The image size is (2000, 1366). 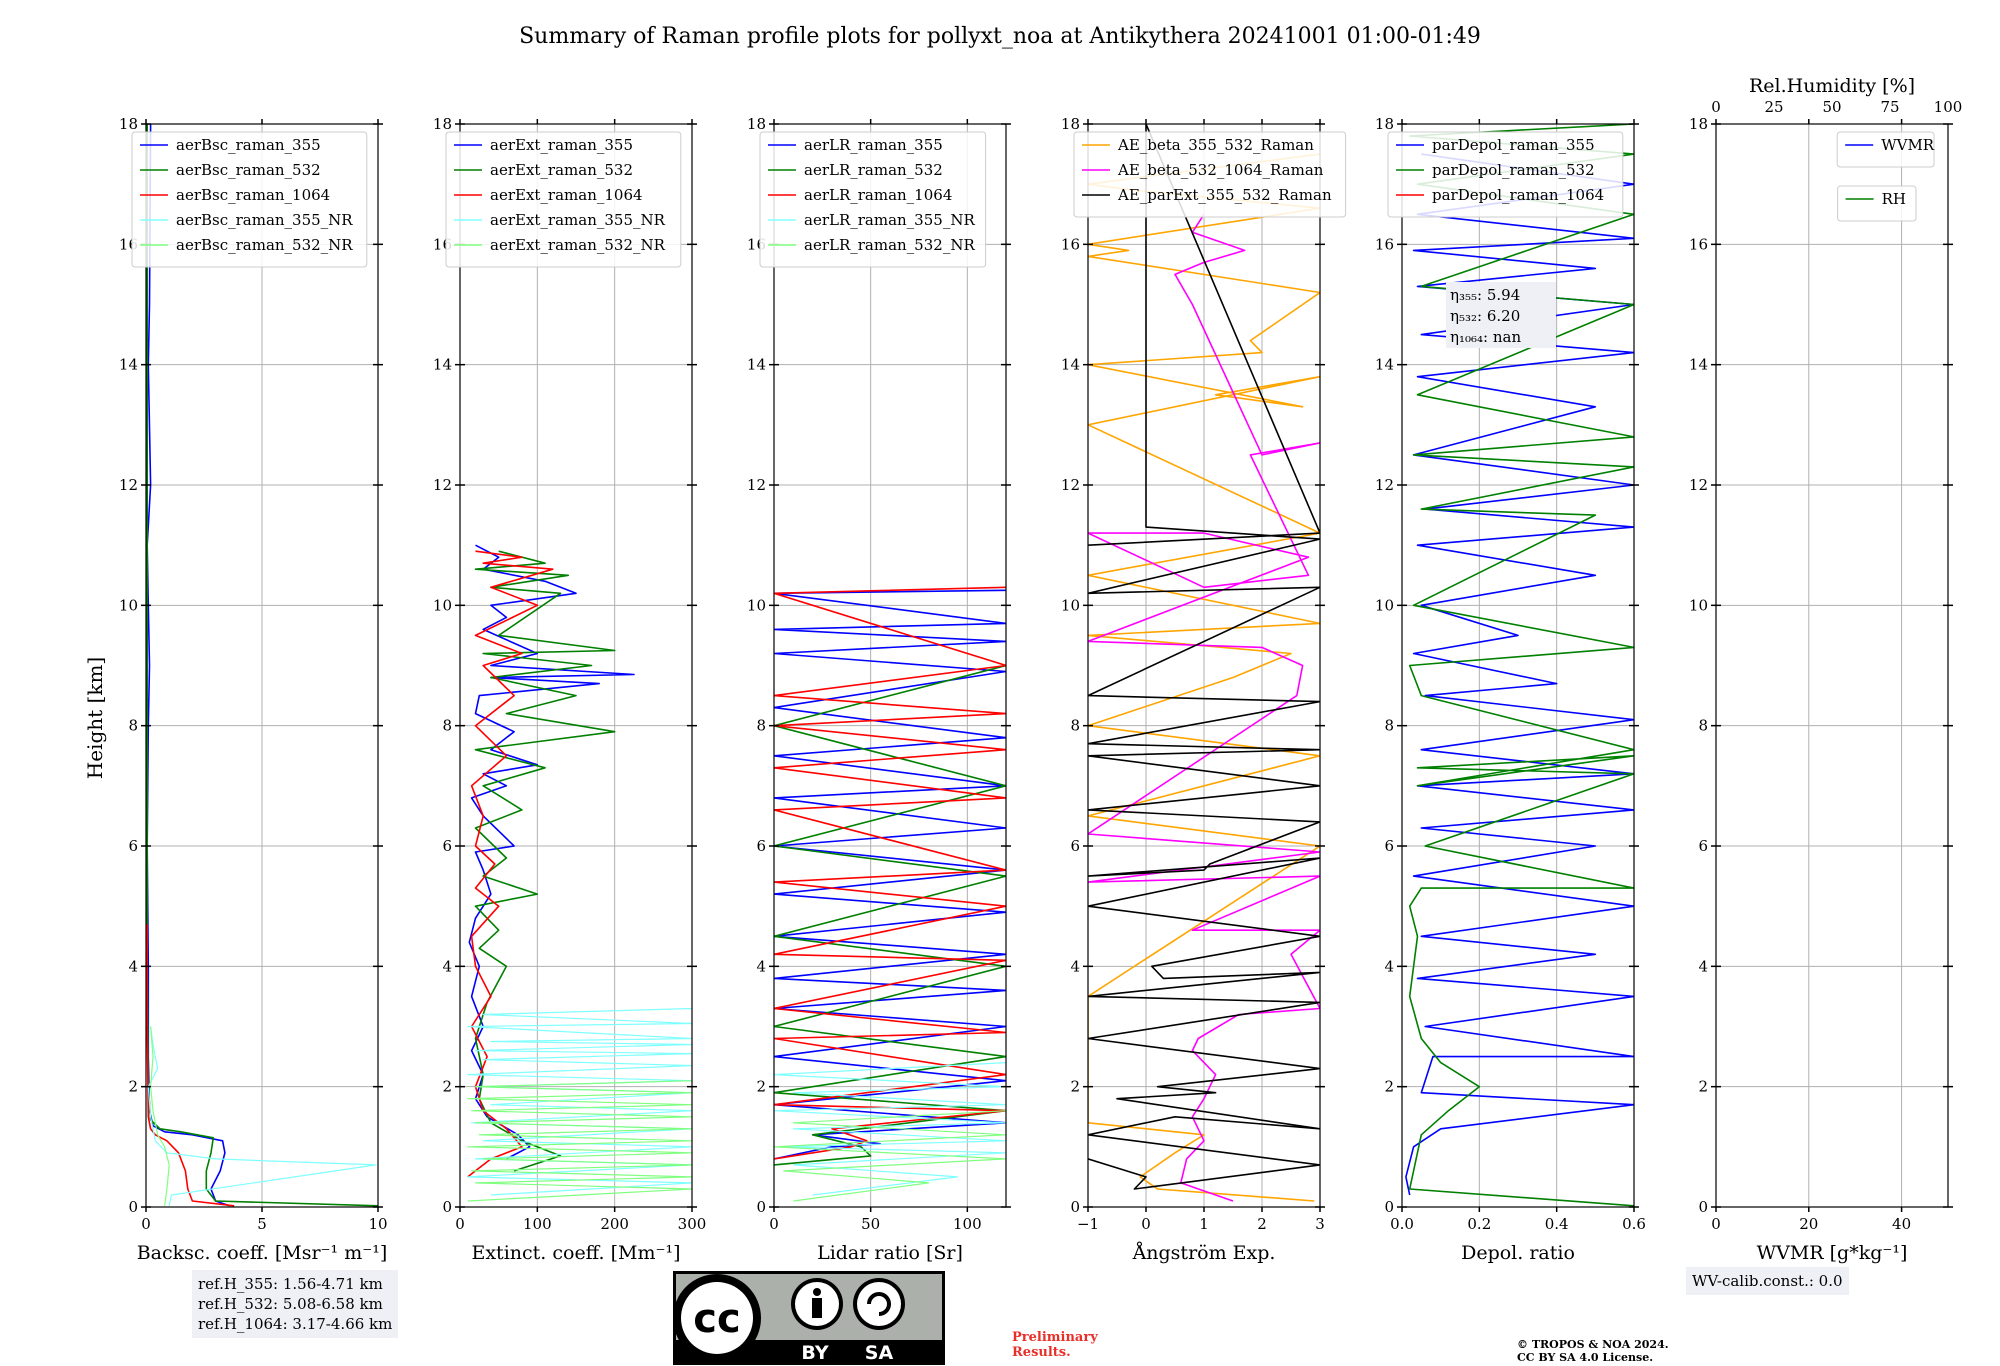 I want to click on x-tick-label: 10, so click(x=377, y=1224).